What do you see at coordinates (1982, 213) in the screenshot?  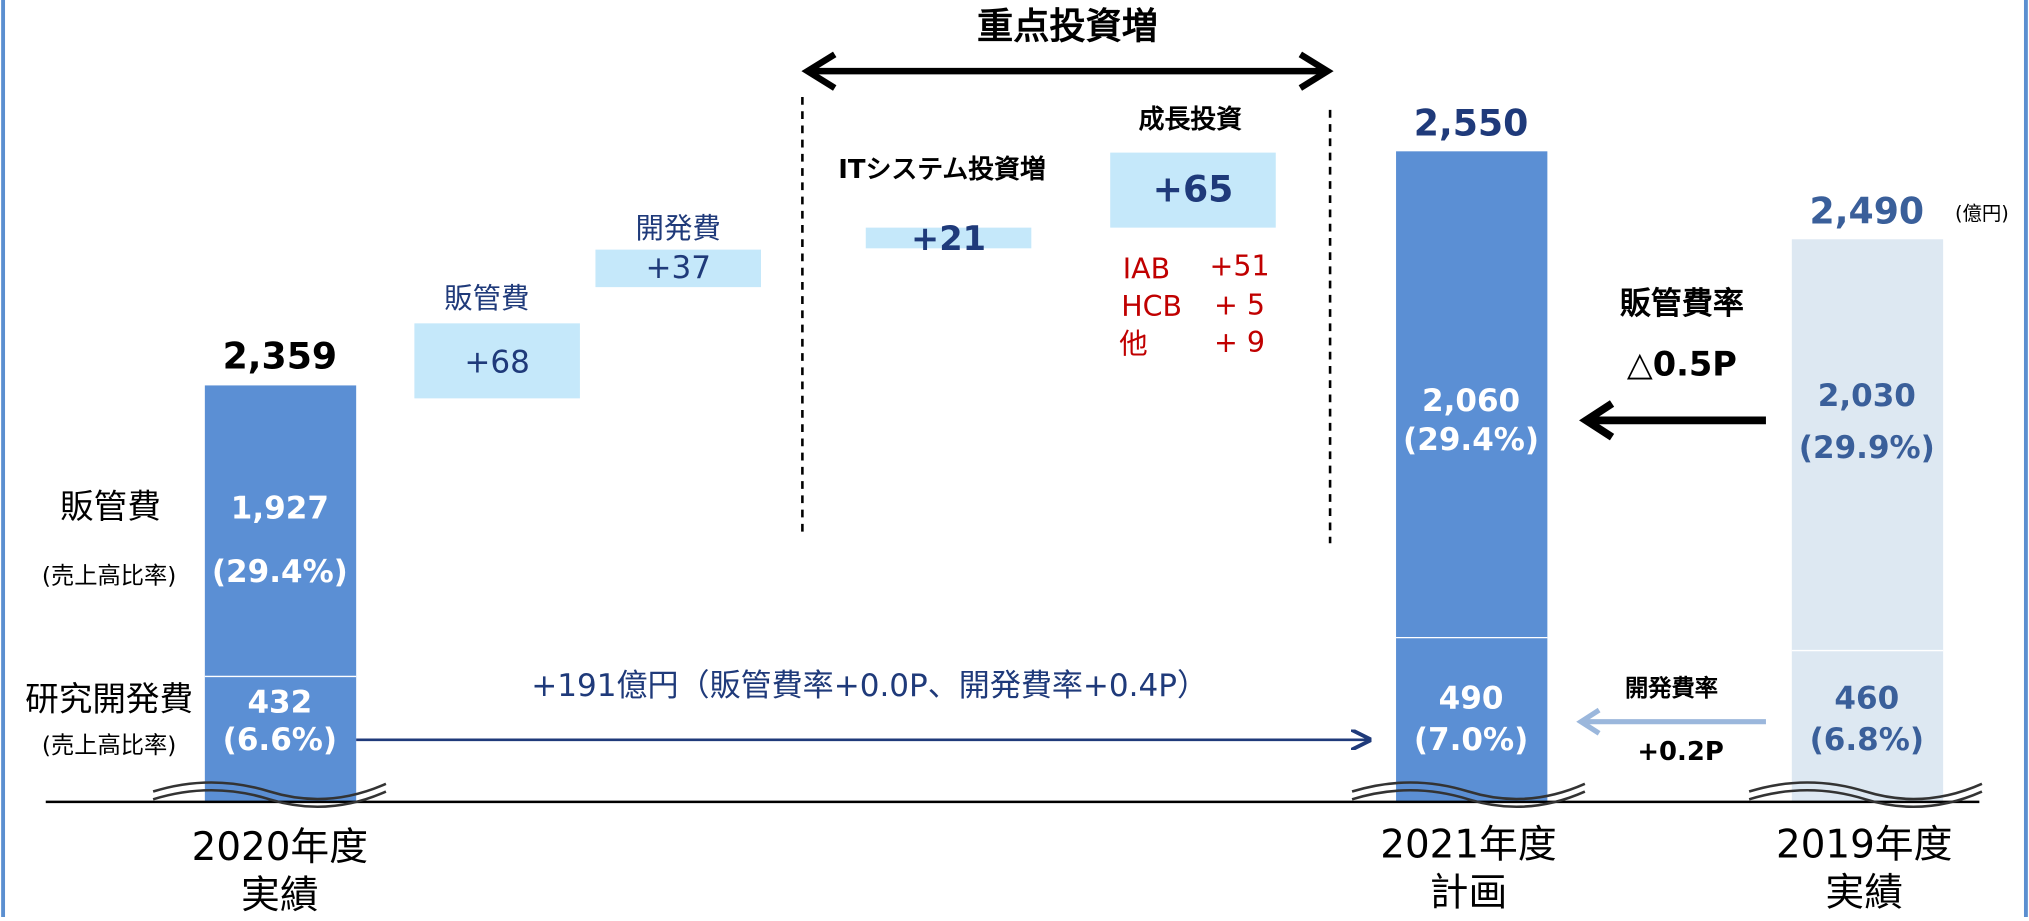 I see `unit: (億円)` at bounding box center [1982, 213].